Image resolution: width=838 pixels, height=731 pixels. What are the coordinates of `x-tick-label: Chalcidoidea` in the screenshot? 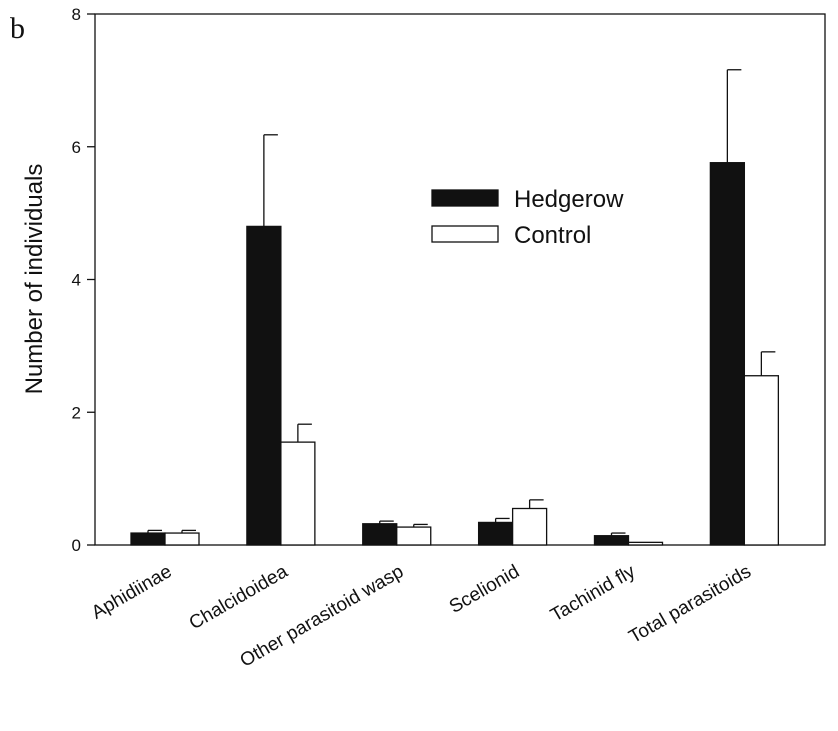 It's located at (239, 597).